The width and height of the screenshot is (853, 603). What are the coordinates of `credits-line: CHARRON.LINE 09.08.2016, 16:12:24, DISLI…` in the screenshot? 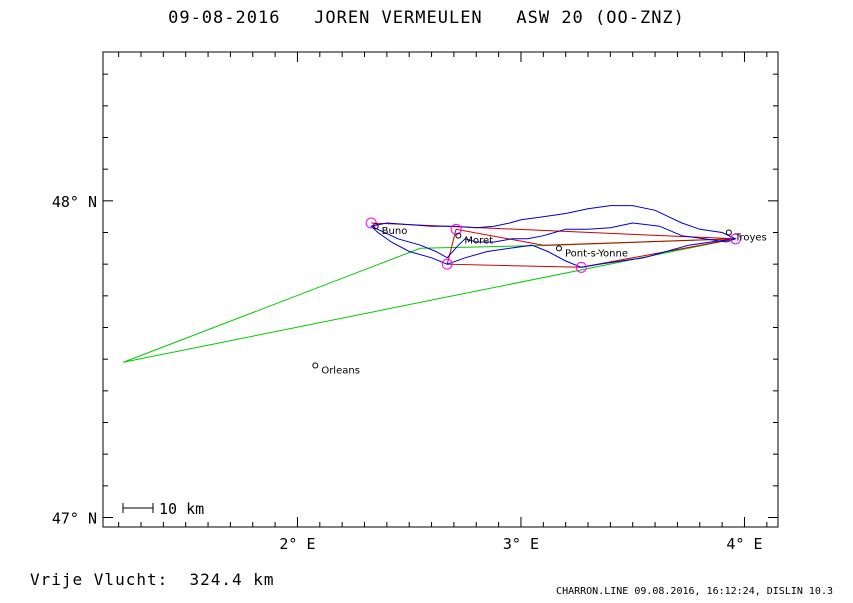 It's located at (694, 591).